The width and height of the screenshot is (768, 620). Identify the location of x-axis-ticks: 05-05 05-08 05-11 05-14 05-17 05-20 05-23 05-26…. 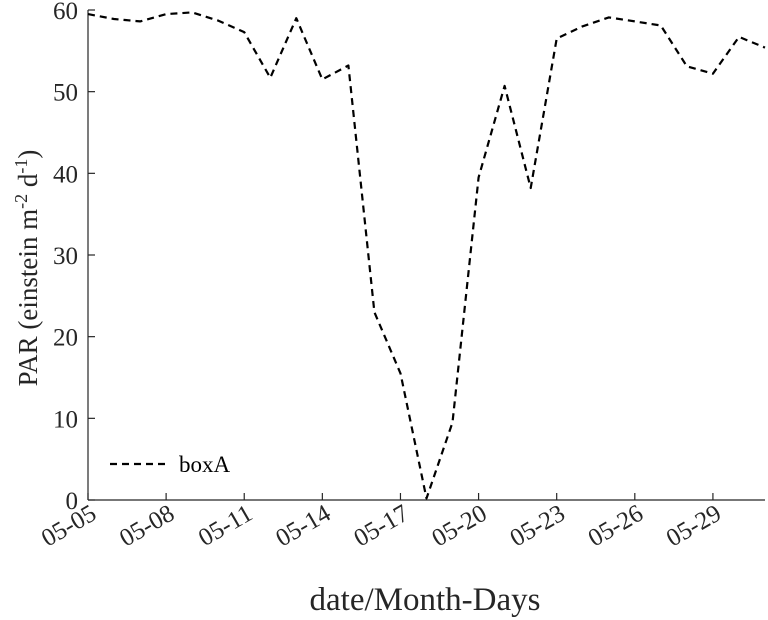
(381, 522).